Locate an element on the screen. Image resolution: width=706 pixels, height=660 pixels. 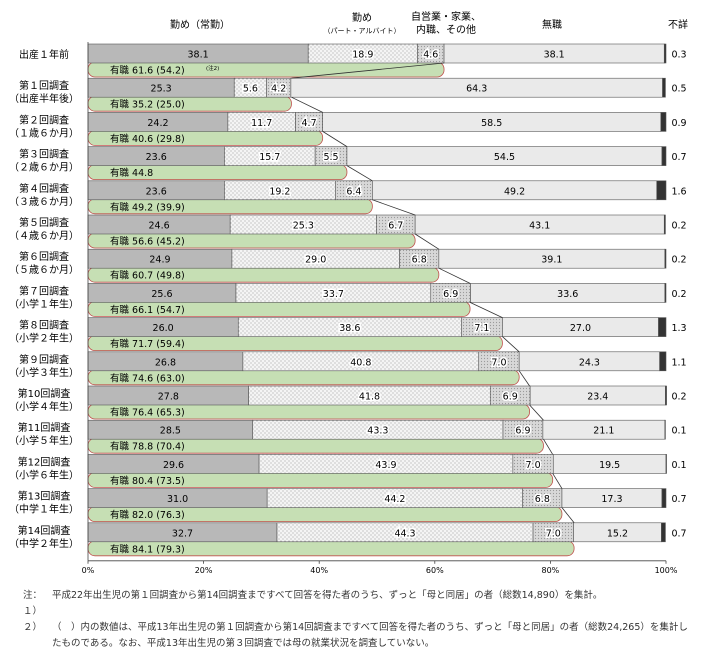
x-tick-label: 100% is located at coordinates (666, 570).